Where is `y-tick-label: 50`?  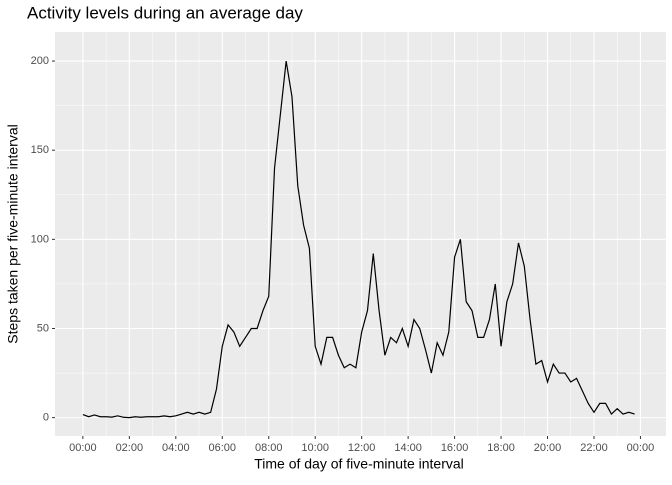
y-tick-label: 50 is located at coordinates (43, 328).